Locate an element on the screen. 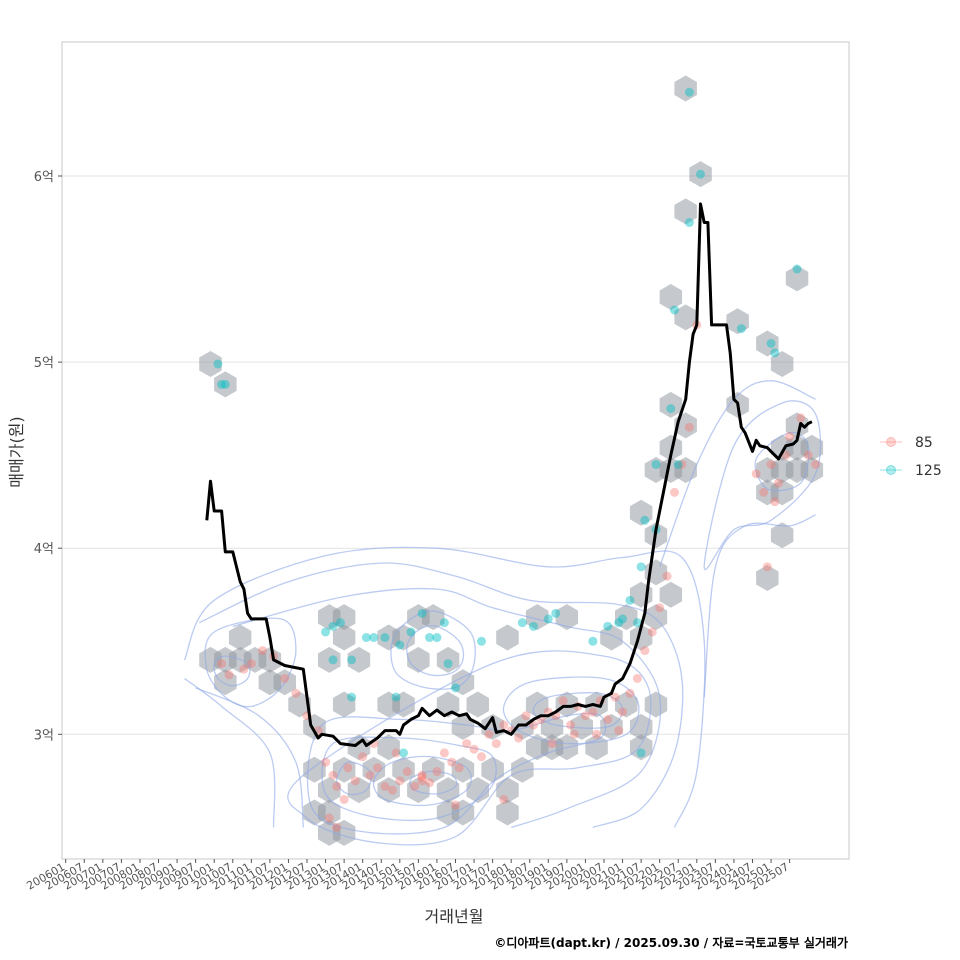 This screenshot has width=960, height=960. x-axis-title: 거래년월 is located at coordinates (454, 916).